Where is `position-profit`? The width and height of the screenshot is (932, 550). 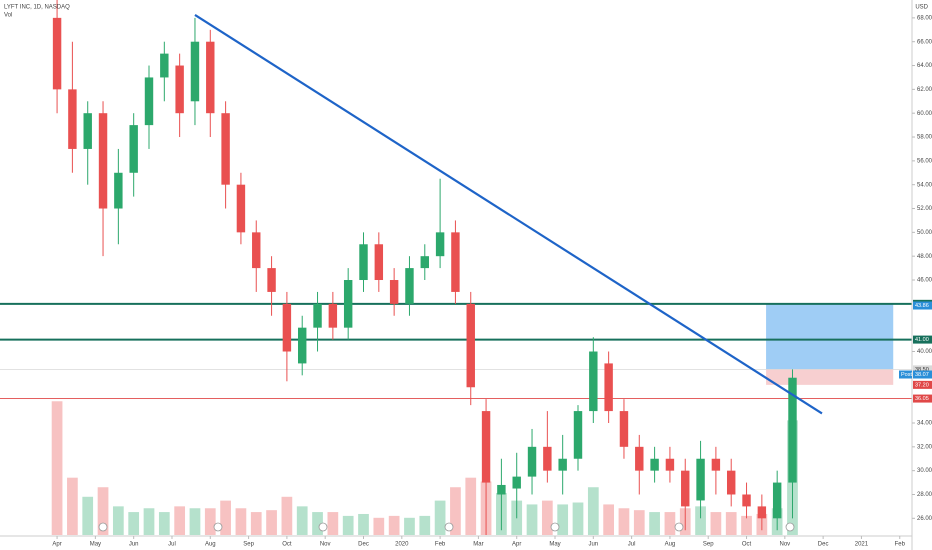
position-profit is located at coordinates (830, 336).